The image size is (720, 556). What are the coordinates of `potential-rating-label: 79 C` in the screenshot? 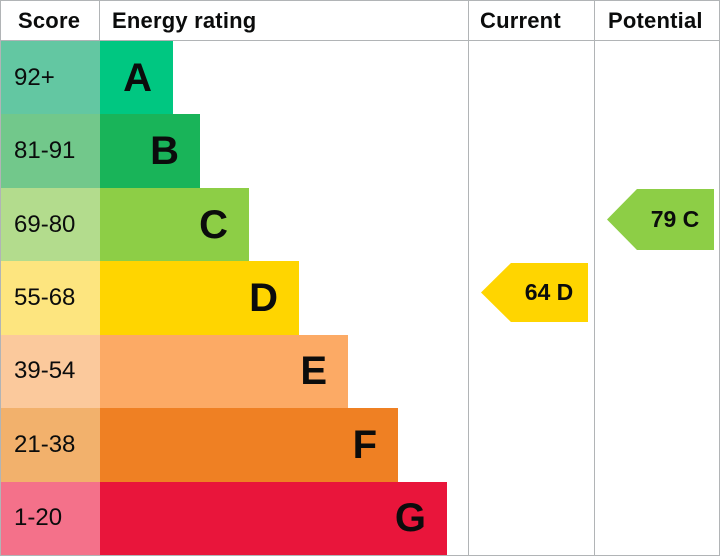 It's located at (675, 219).